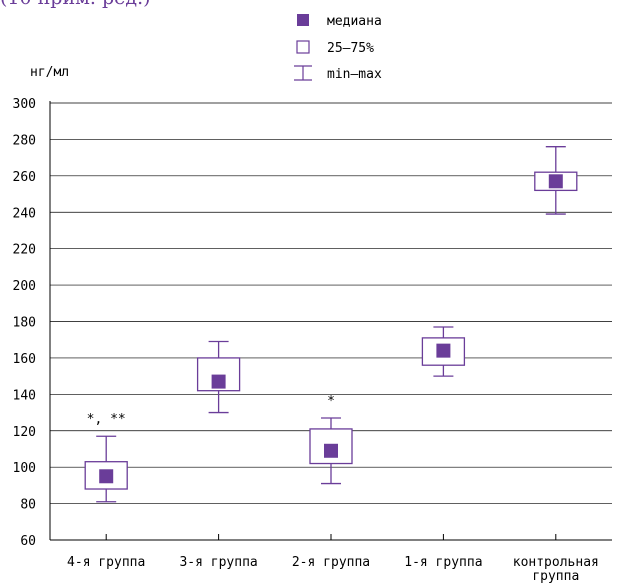  What do you see at coordinates (24, 432) in the screenshot?
I see `y-tick-label: 120` at bounding box center [24, 432].